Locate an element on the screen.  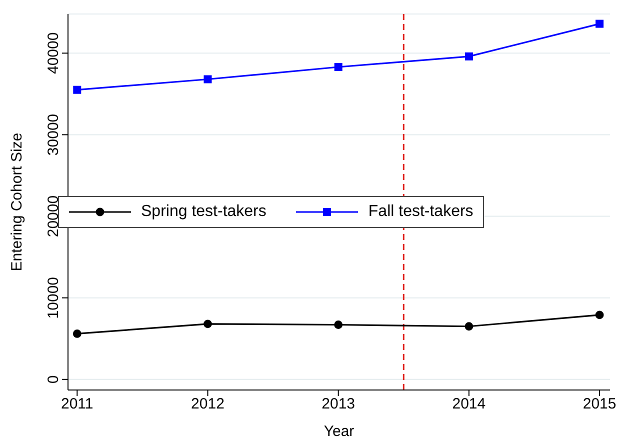
y-tick-label: 20000 is located at coordinates (53, 216).